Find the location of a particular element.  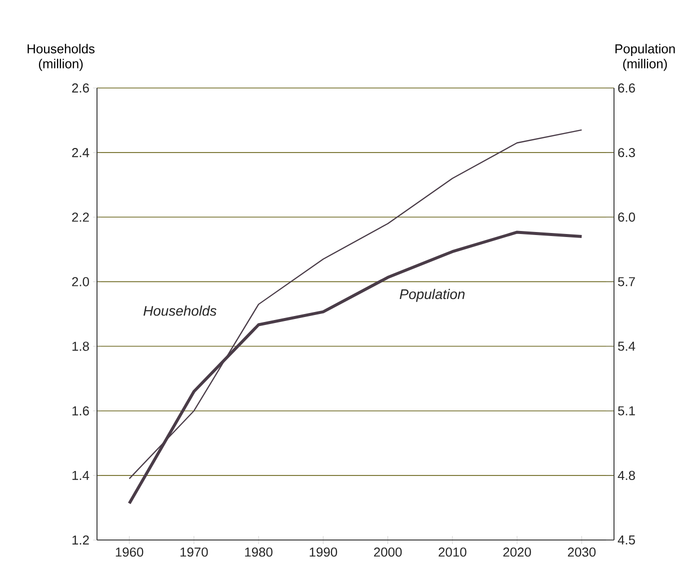

x-tick-label: 2030 is located at coordinates (582, 552).